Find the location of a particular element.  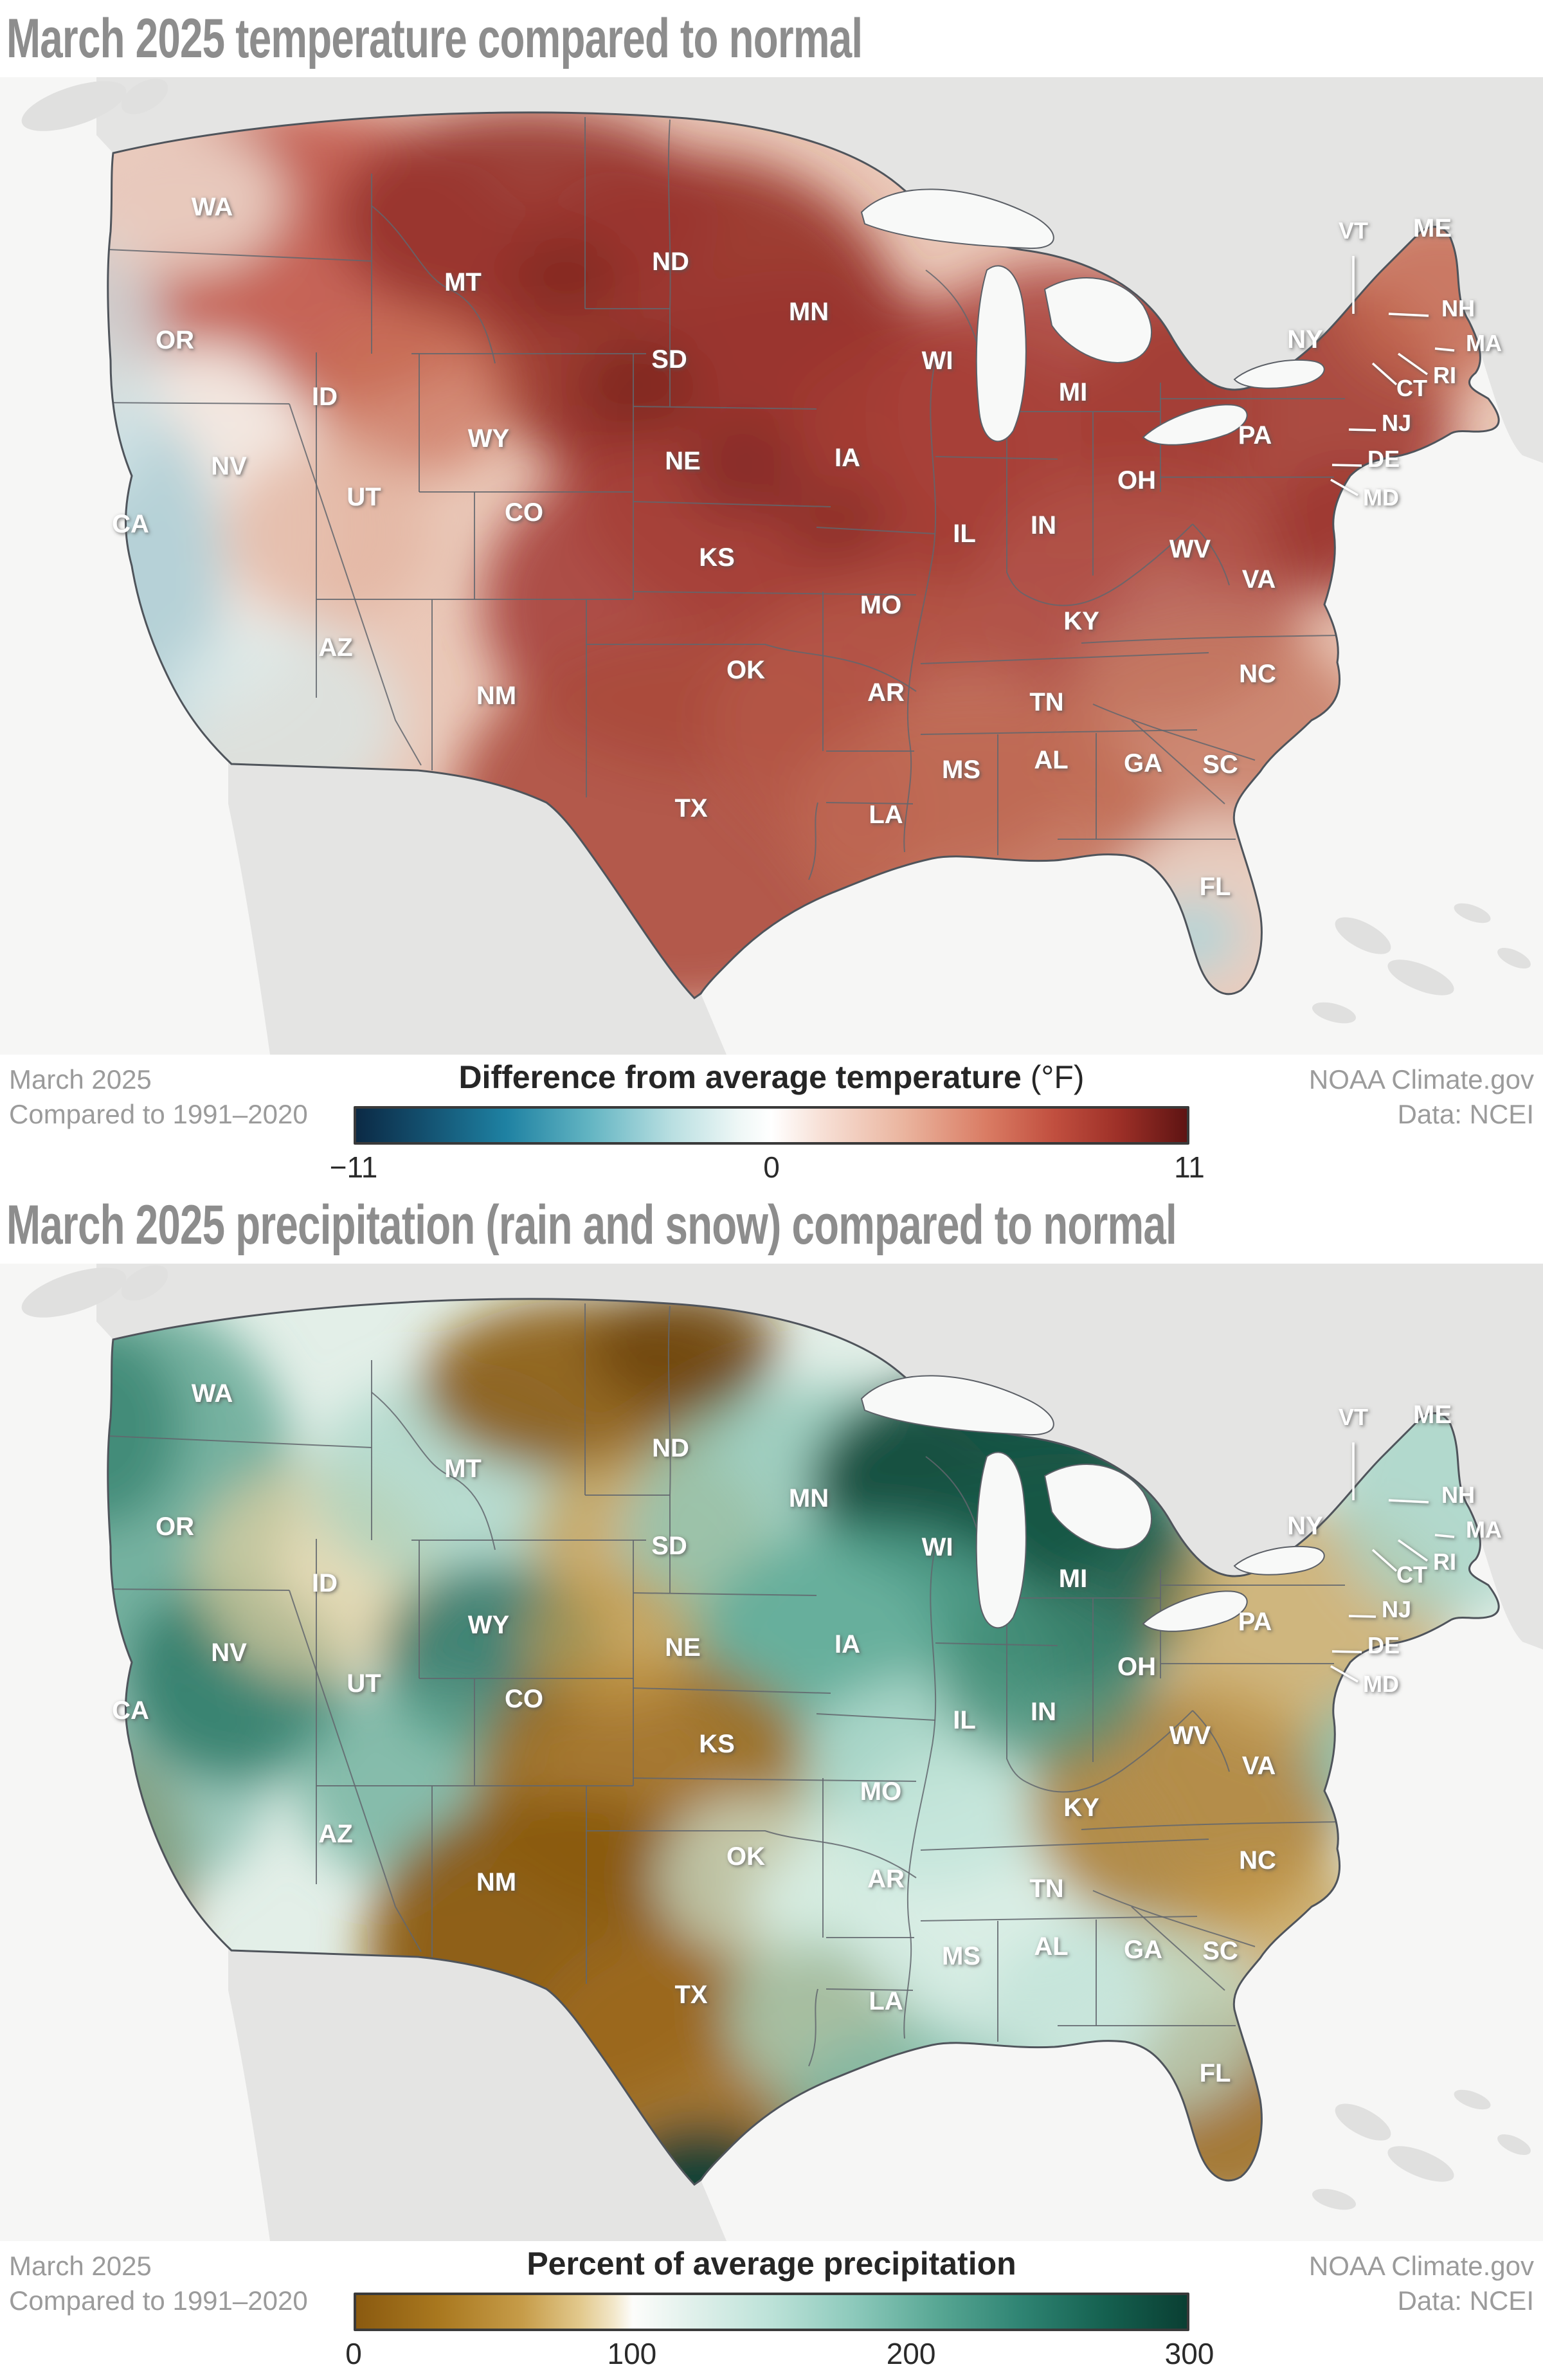

state-label-la: LA is located at coordinates (886, 815).